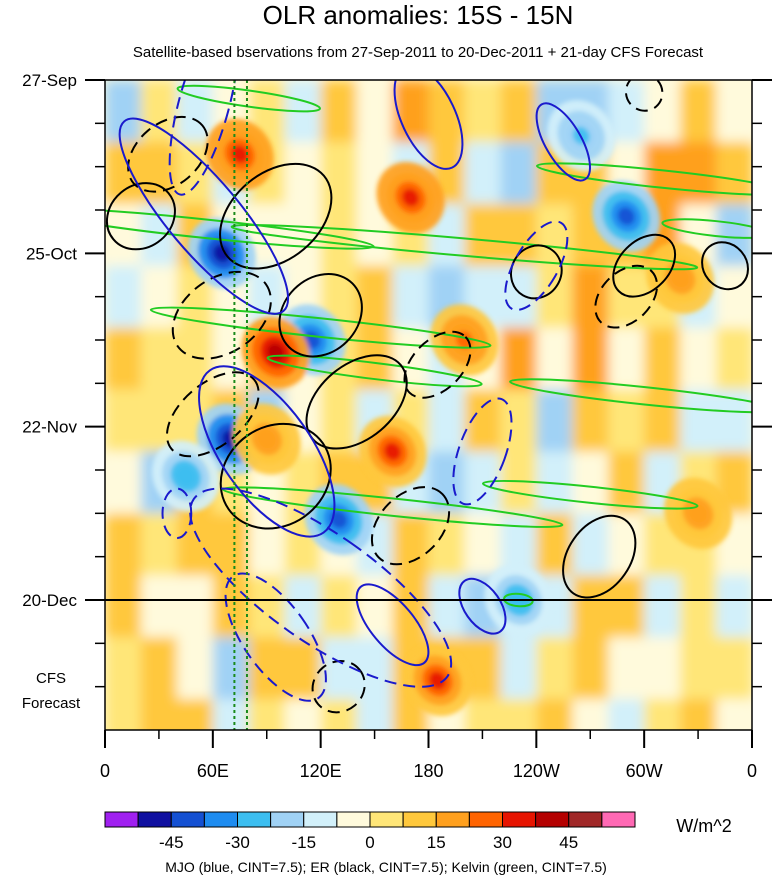 This screenshot has width=772, height=878. What do you see at coordinates (536, 771) in the screenshot?
I see `x-tick-label: 120W` at bounding box center [536, 771].